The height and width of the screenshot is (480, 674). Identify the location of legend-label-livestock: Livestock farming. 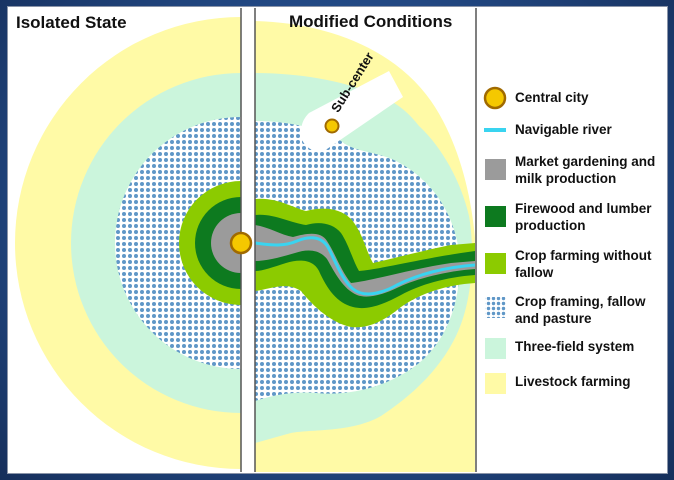
(573, 381).